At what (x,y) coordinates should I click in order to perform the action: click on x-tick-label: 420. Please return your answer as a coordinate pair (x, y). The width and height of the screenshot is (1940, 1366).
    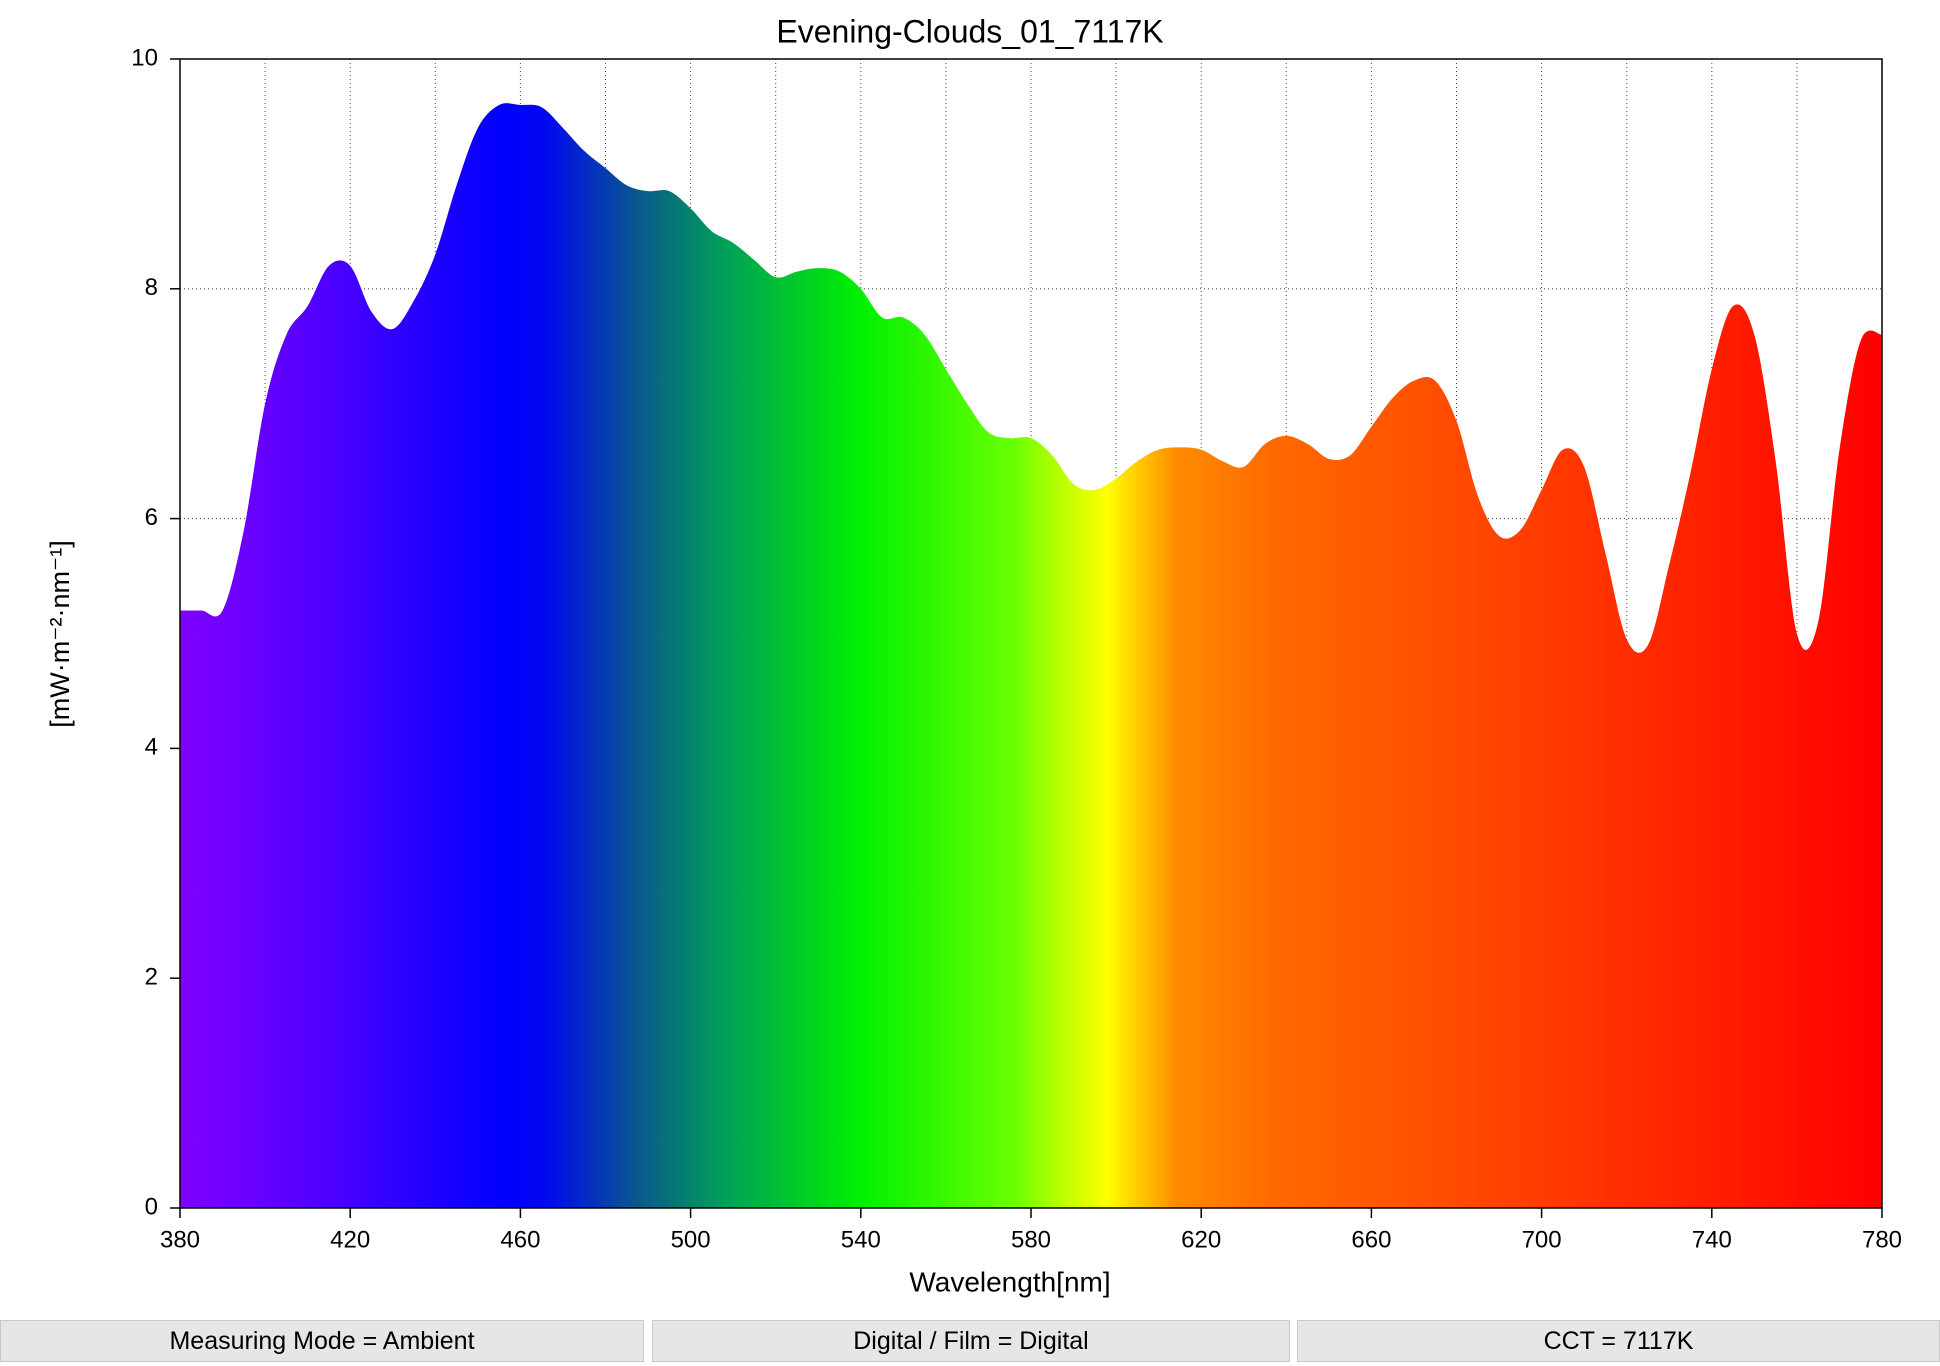
    Looking at the image, I should click on (350, 1239).